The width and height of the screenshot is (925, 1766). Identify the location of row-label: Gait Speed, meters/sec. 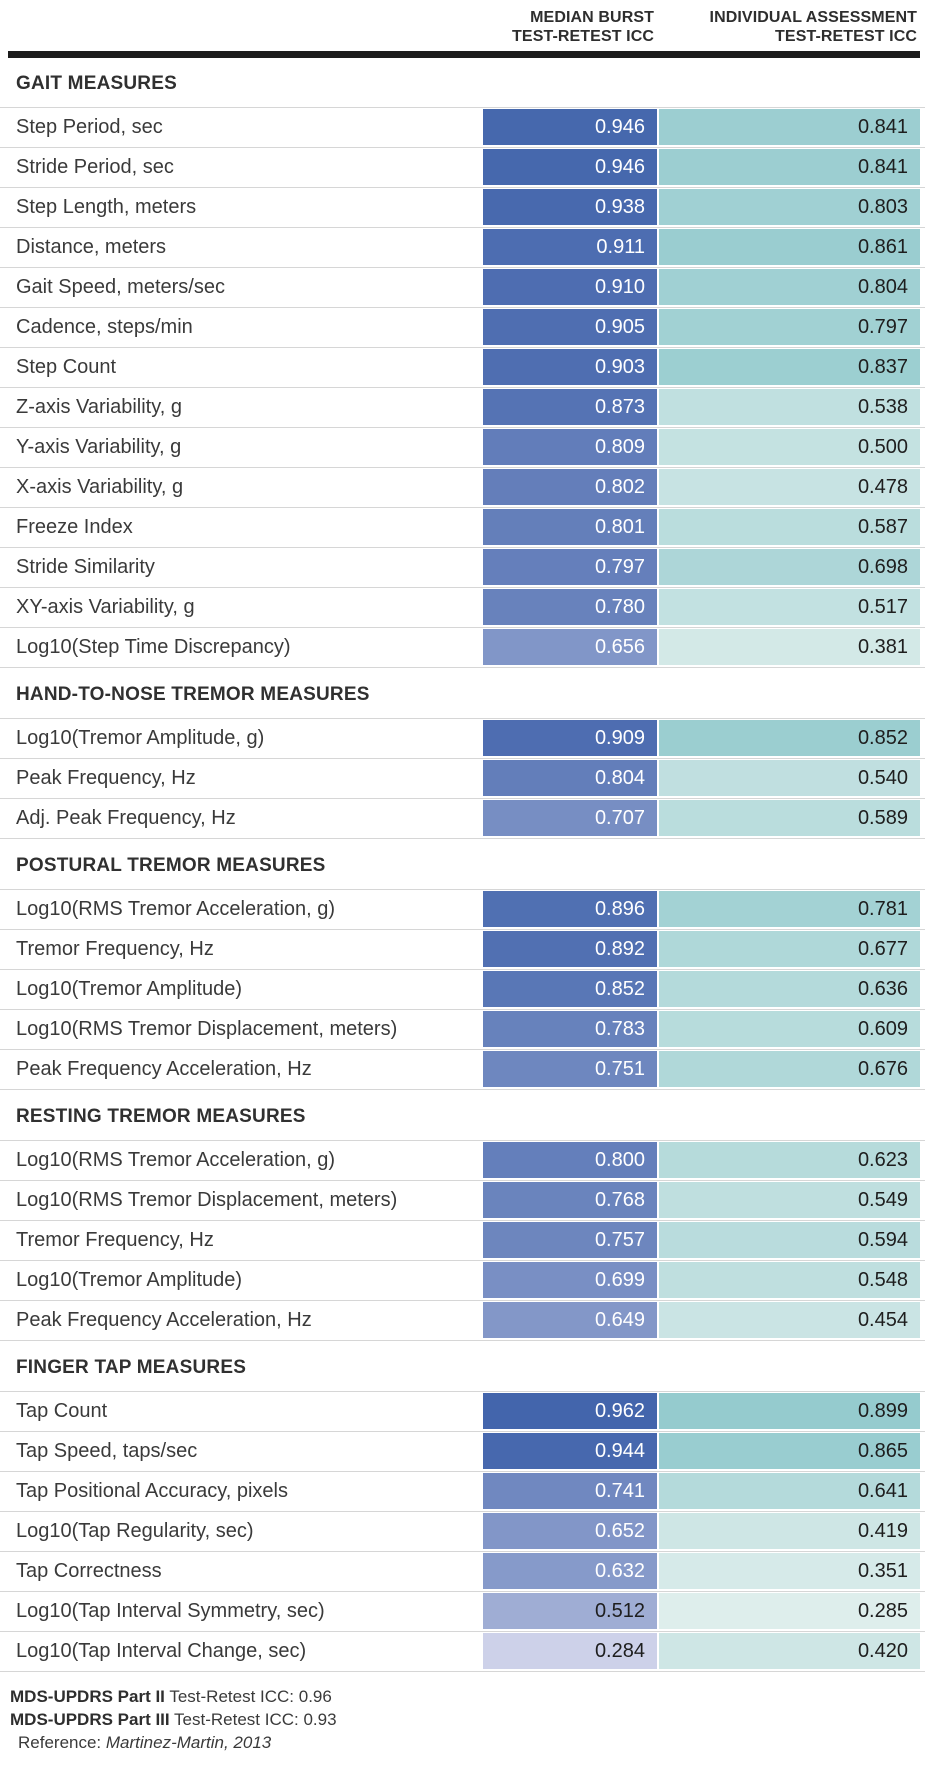
(120, 287).